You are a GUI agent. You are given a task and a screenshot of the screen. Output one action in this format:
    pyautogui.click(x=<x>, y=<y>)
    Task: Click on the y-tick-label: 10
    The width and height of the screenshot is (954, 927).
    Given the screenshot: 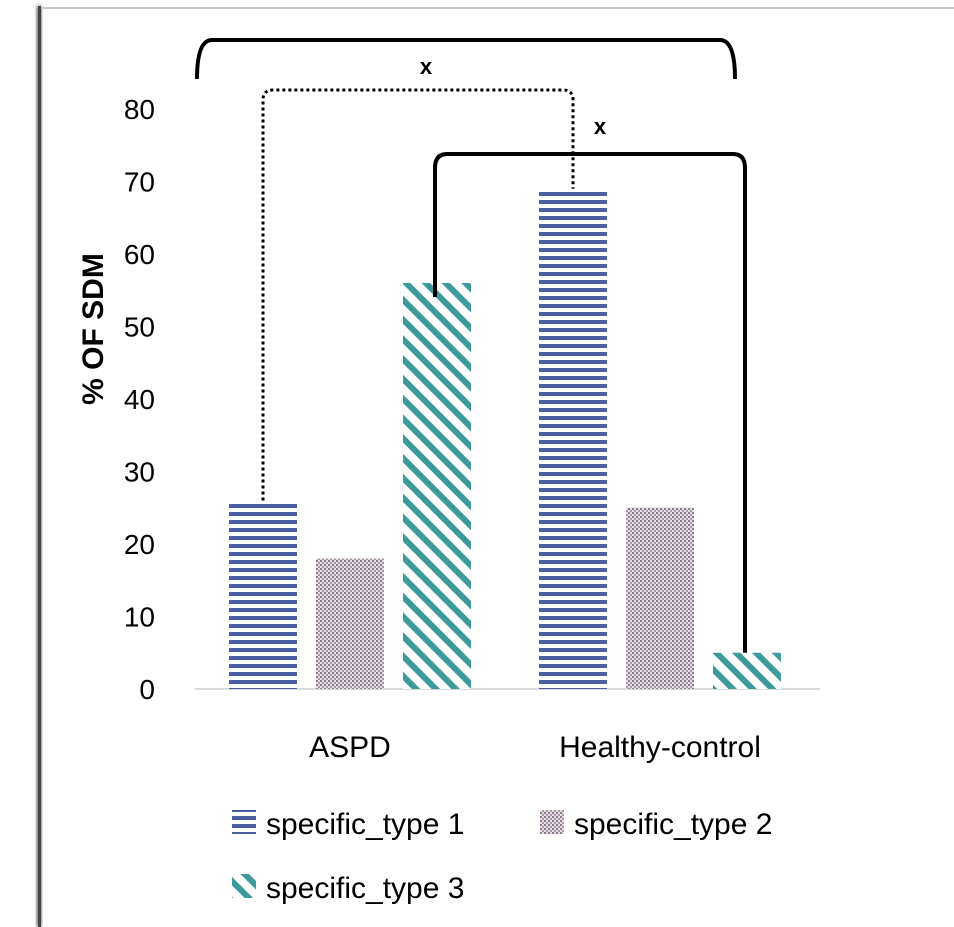 What is the action you would take?
    pyautogui.click(x=139, y=617)
    